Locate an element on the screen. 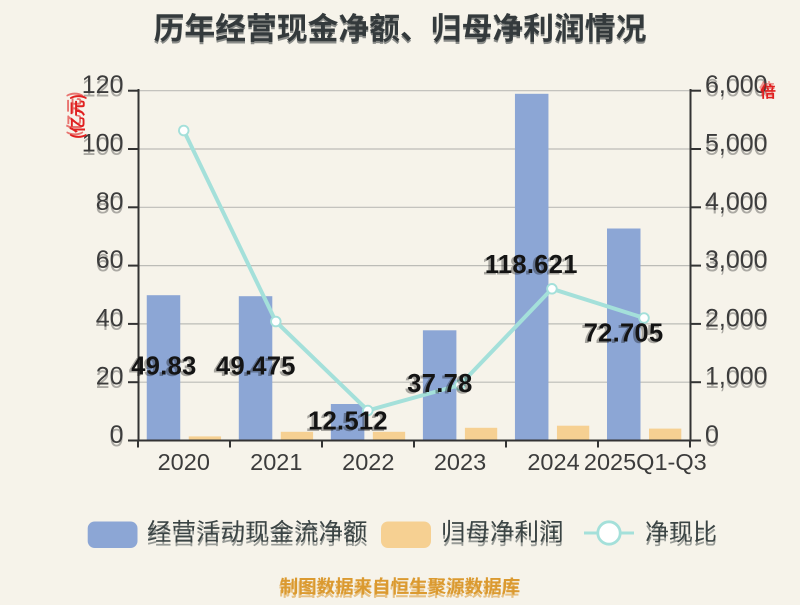  svg-text: 2024 is located at coordinates (553, 462).